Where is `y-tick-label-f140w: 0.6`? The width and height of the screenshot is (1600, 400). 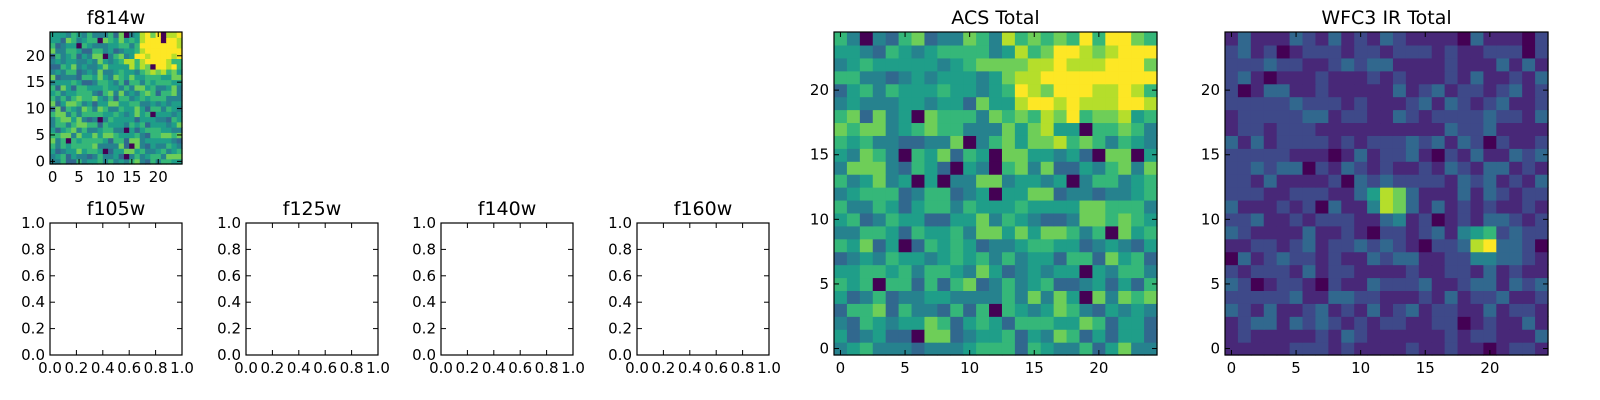 y-tick-label-f140w: 0.6 is located at coordinates (424, 276).